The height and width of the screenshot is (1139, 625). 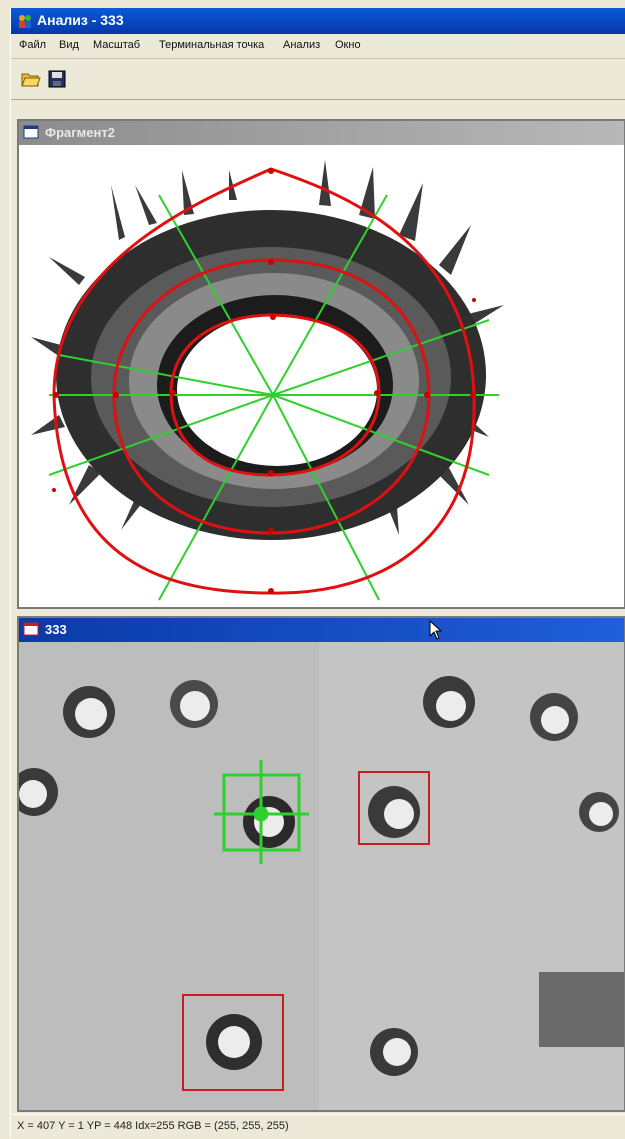 What do you see at coordinates (69, 45) in the screenshot?
I see `menu-view: Вид` at bounding box center [69, 45].